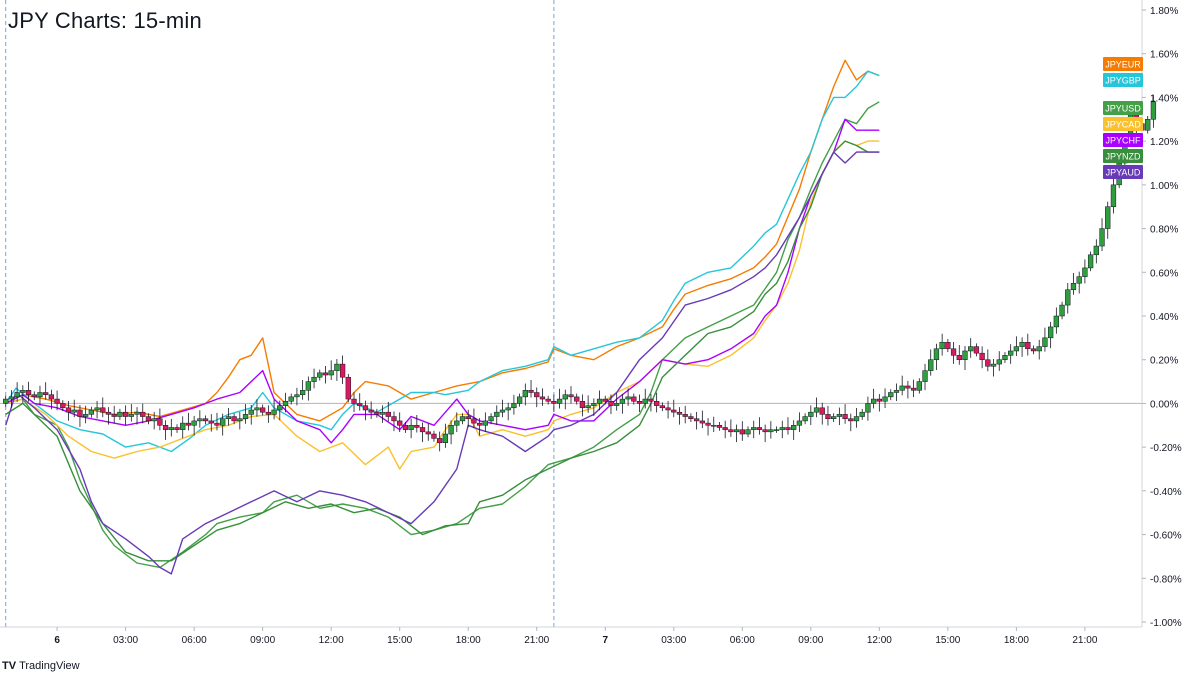  What do you see at coordinates (1123, 124) in the screenshot?
I see `legend-item-jpycad: JPYCAD` at bounding box center [1123, 124].